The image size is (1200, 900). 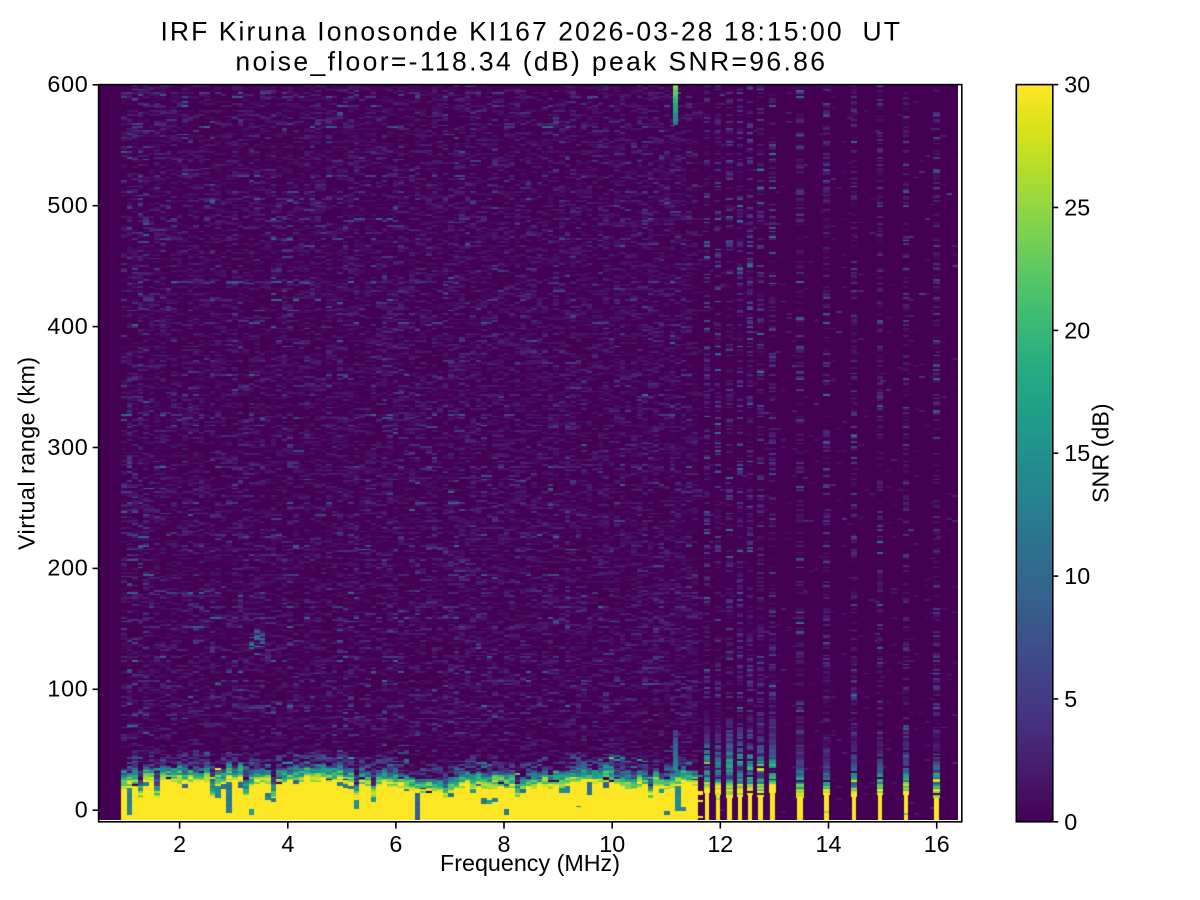 What do you see at coordinates (67, 689) in the screenshot?
I see `svg-text: 100` at bounding box center [67, 689].